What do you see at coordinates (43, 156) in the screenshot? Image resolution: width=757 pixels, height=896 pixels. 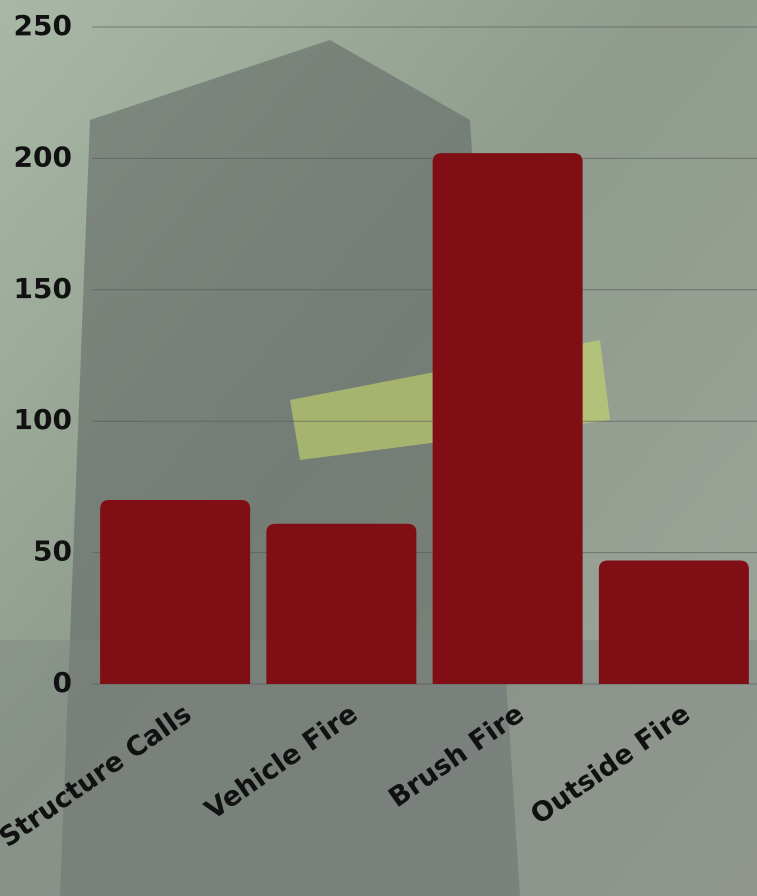 I see `y-tick-label: 200` at bounding box center [43, 156].